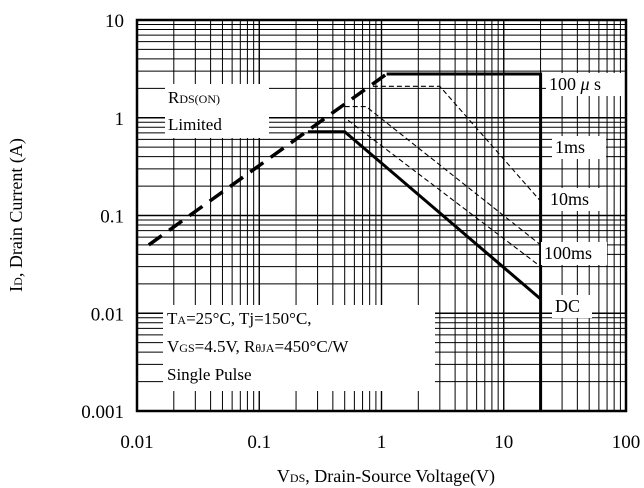 The image size is (644, 488). What do you see at coordinates (569, 199) in the screenshot?
I see `curve-label-10ms: 10ms` at bounding box center [569, 199].